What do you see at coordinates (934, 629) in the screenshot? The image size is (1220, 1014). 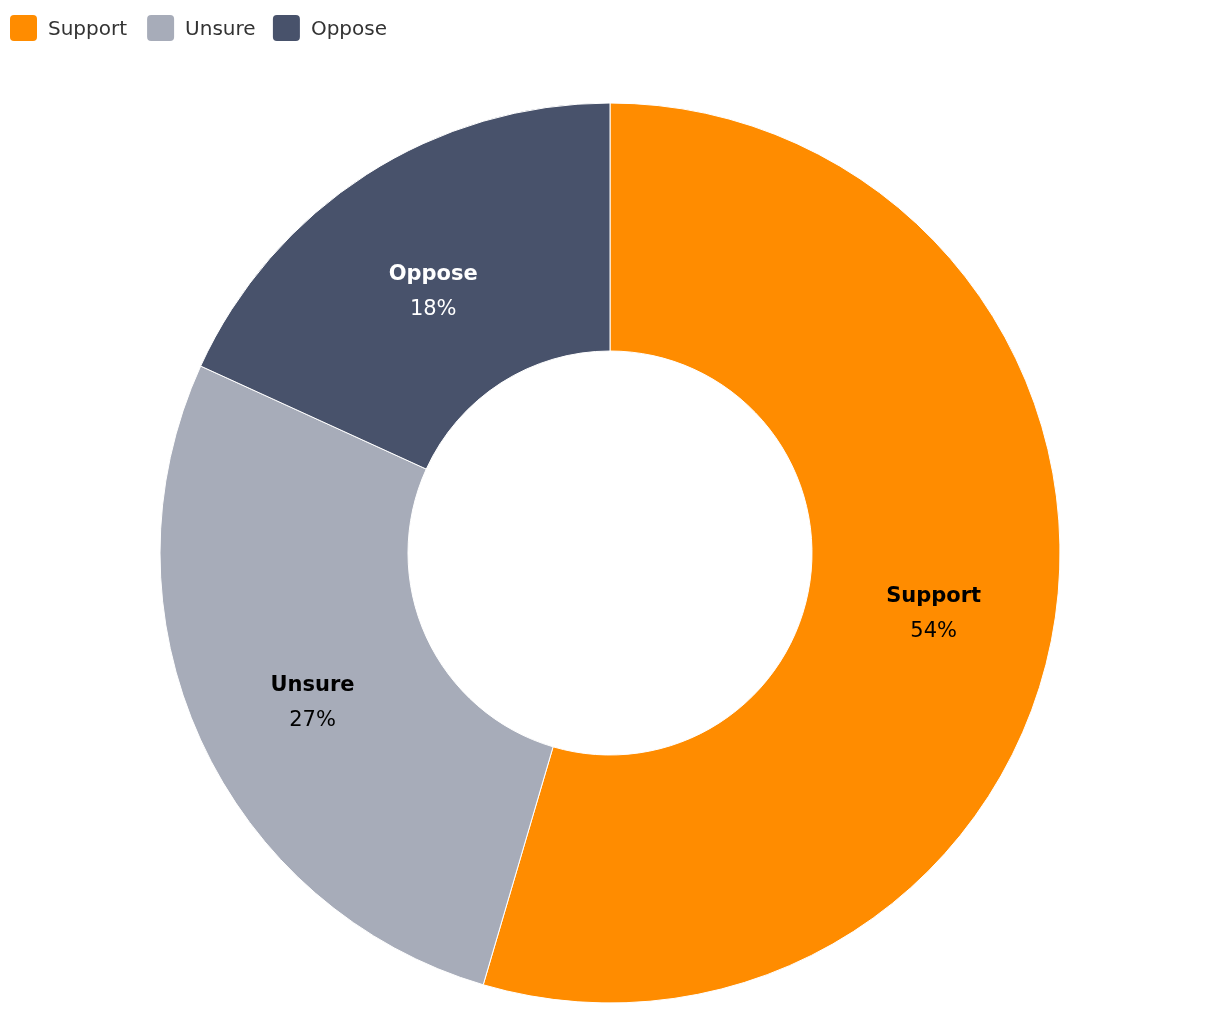 I see `data-label: 54%` at bounding box center [934, 629].